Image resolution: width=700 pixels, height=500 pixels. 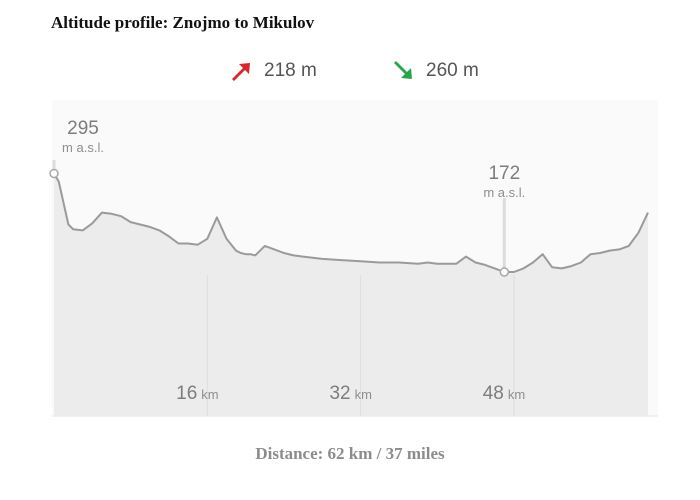 I want to click on ascent-stat: 218 m, so click(x=273, y=71).